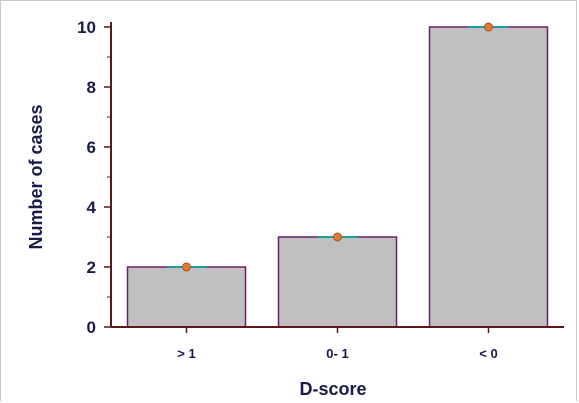  Describe the element at coordinates (186, 353) in the screenshot. I see `x-tick-label-1: > 1` at that location.